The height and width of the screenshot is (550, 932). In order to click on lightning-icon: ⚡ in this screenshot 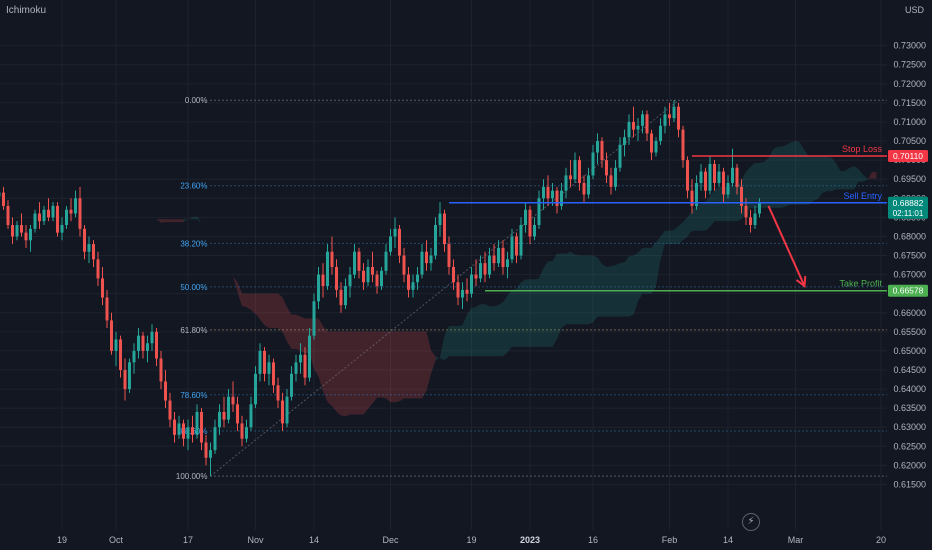, I will do `click(751, 522)`.